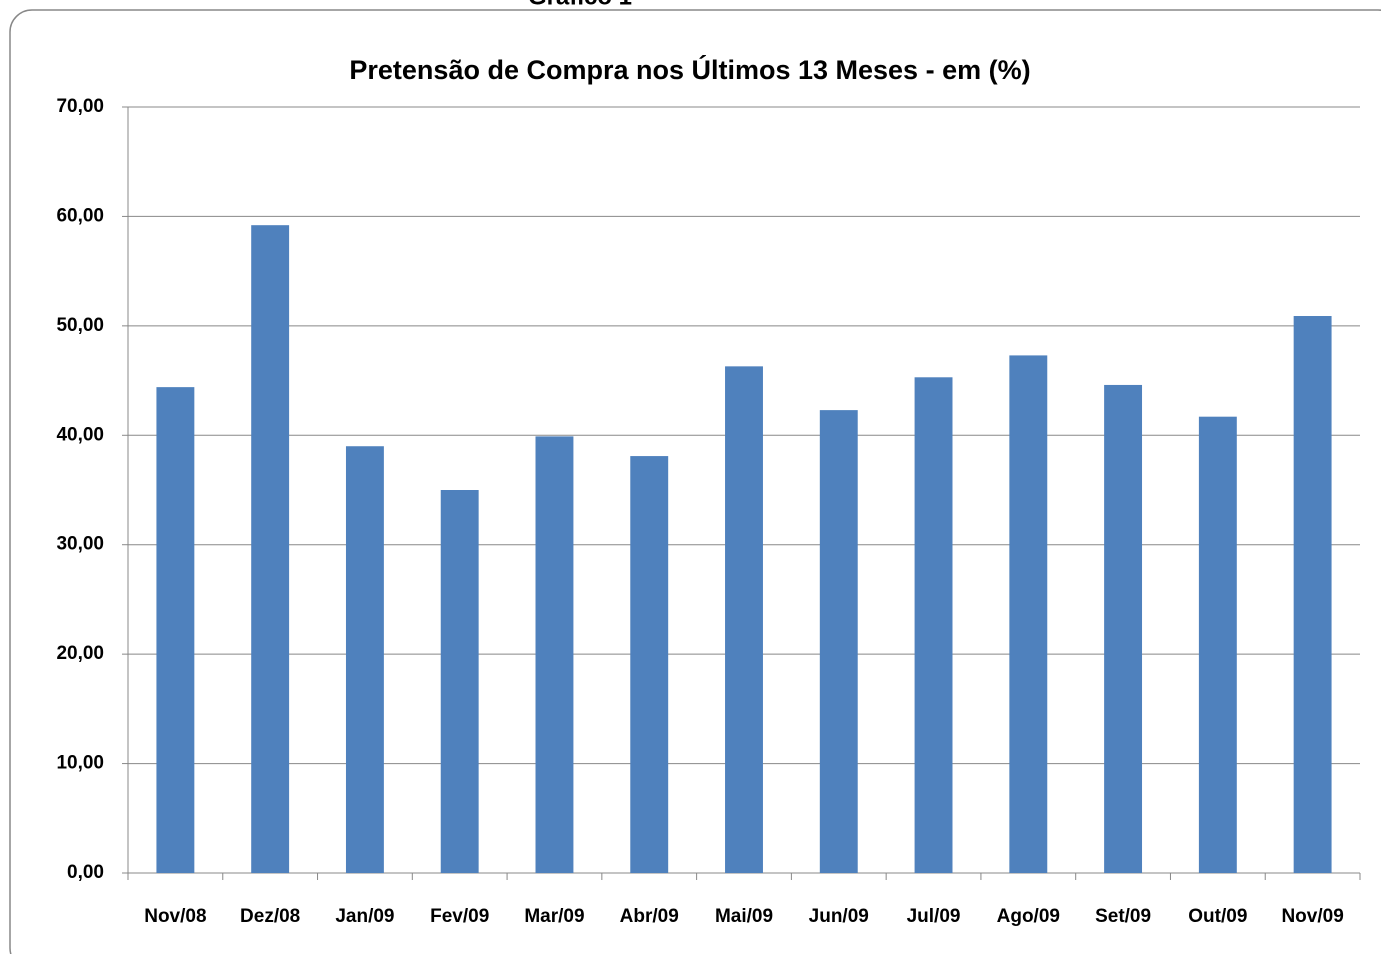  What do you see at coordinates (1217, 916) in the screenshot?
I see `x-tick-label: Out/09` at bounding box center [1217, 916].